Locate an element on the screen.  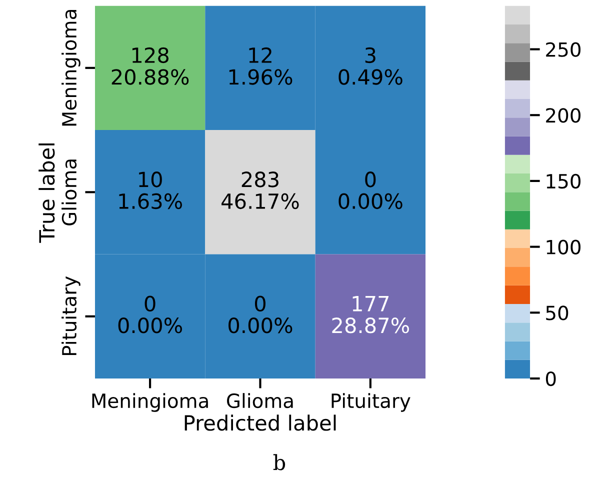
color-bar-label: 150 is located at coordinates (563, 181).